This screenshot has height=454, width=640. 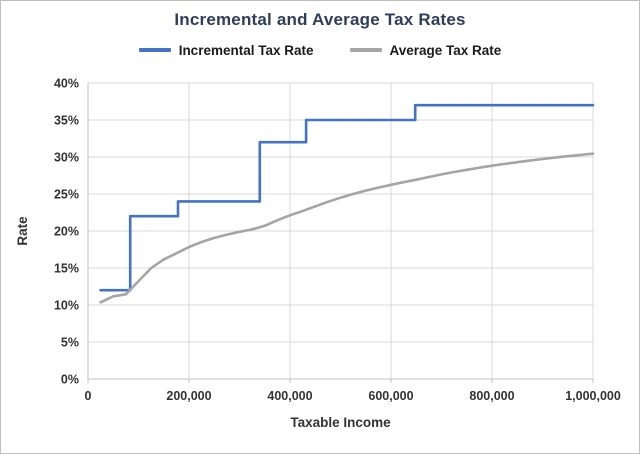 I want to click on y-tick-label: 30%, so click(x=66, y=158).